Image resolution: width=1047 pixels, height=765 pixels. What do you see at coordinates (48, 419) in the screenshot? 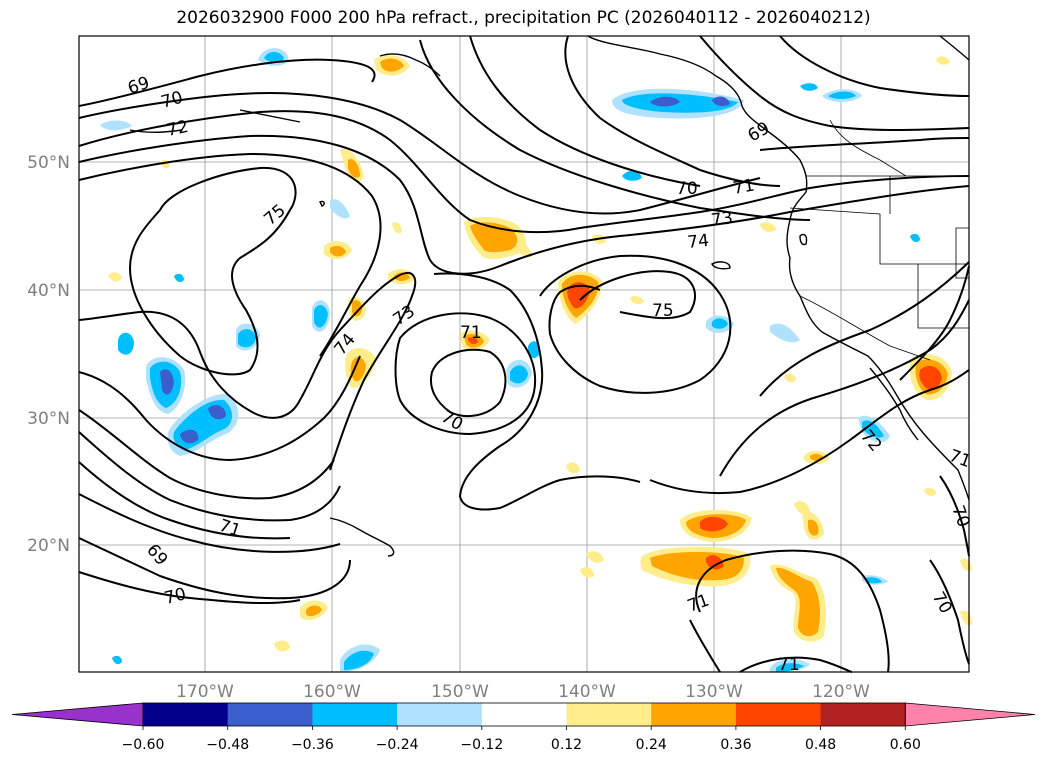
I see `lat-label: 30°N` at bounding box center [48, 419].